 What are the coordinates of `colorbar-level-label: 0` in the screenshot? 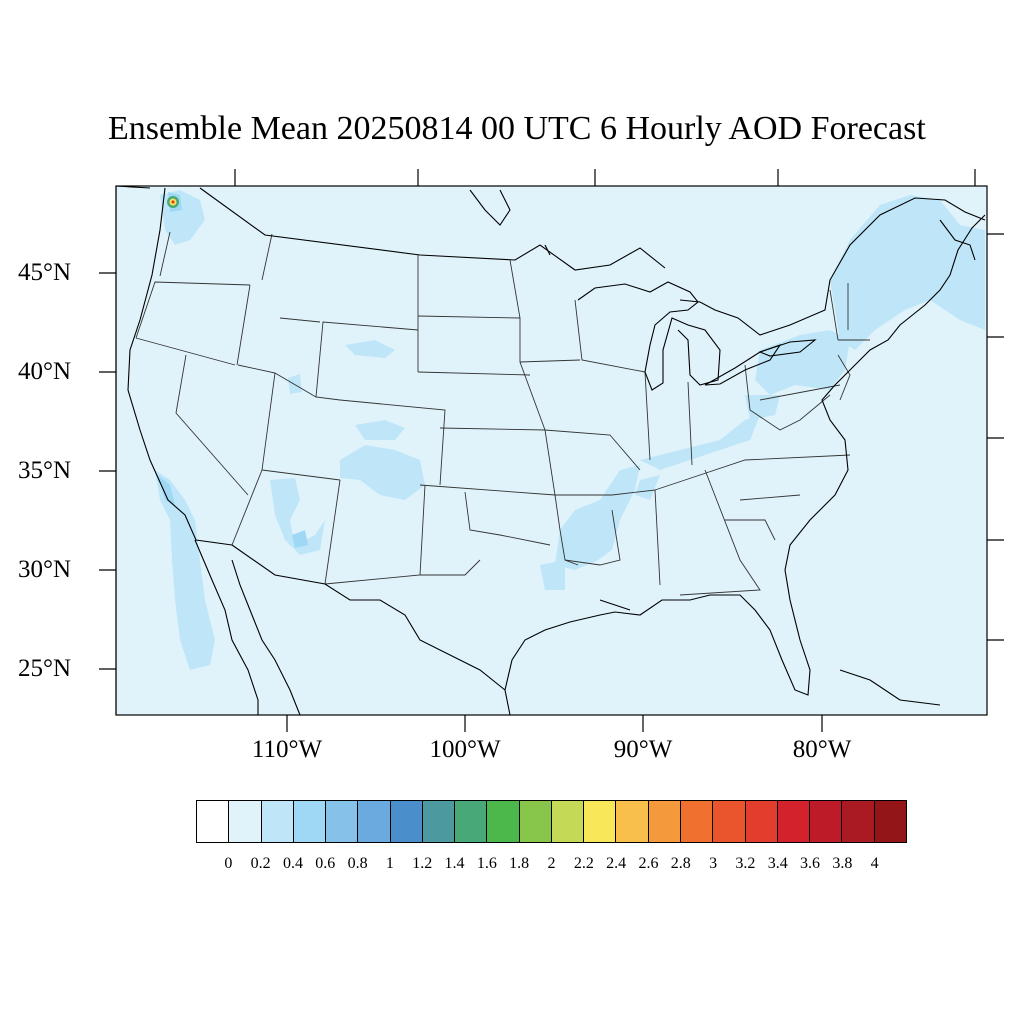 It's located at (228, 863).